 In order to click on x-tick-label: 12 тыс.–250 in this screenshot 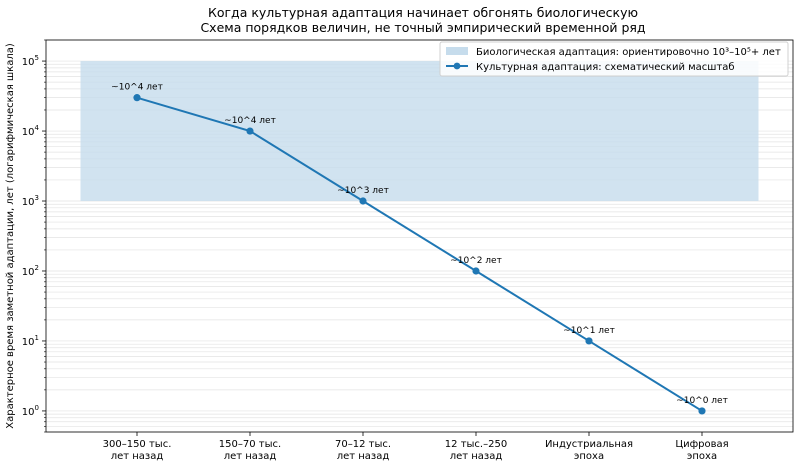, I will do `click(476, 444)`.